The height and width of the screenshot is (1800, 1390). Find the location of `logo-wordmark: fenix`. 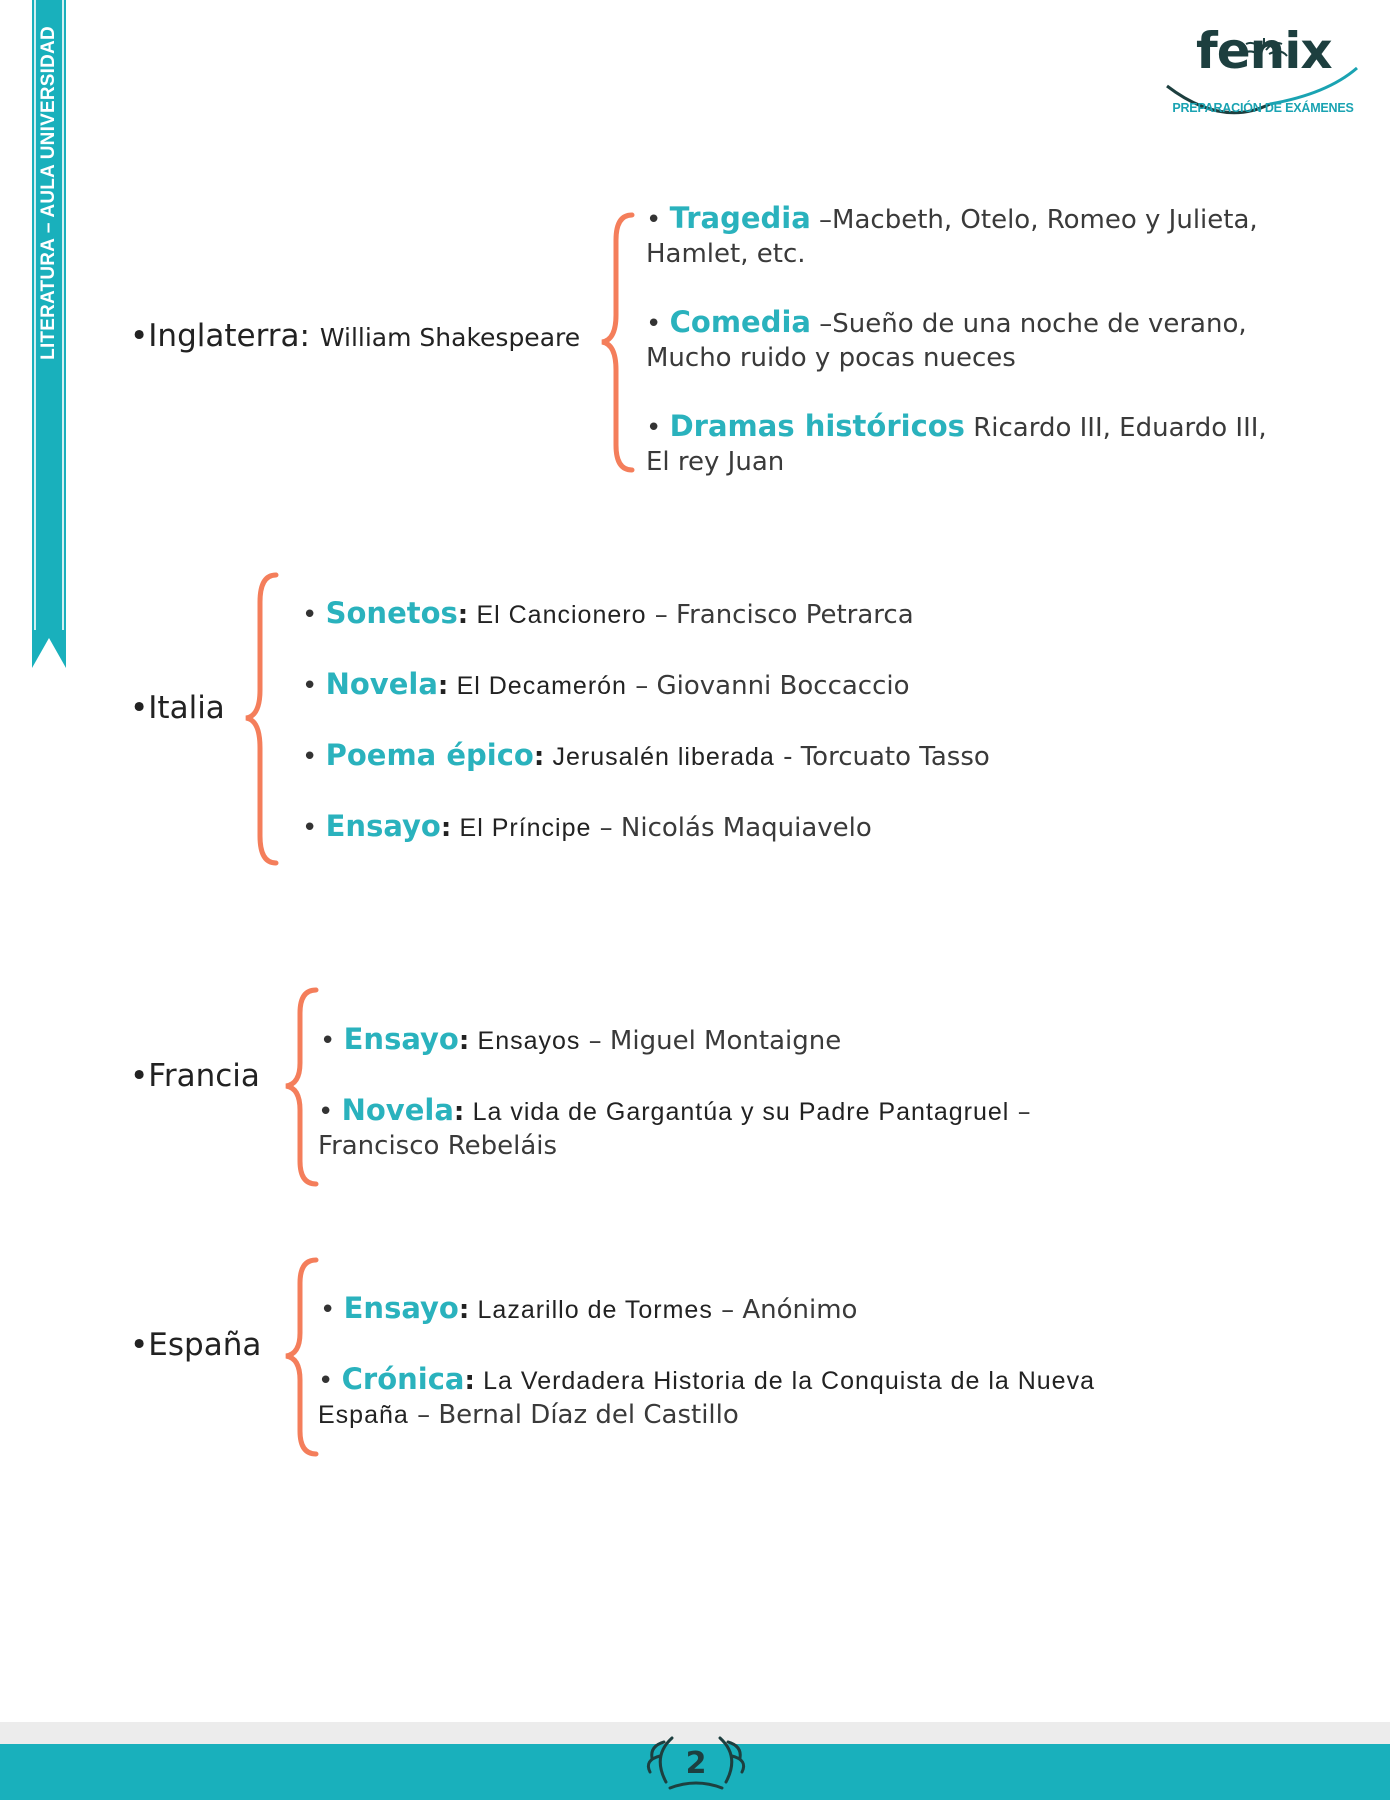

logo-wordmark: fenix is located at coordinates (1264, 51).